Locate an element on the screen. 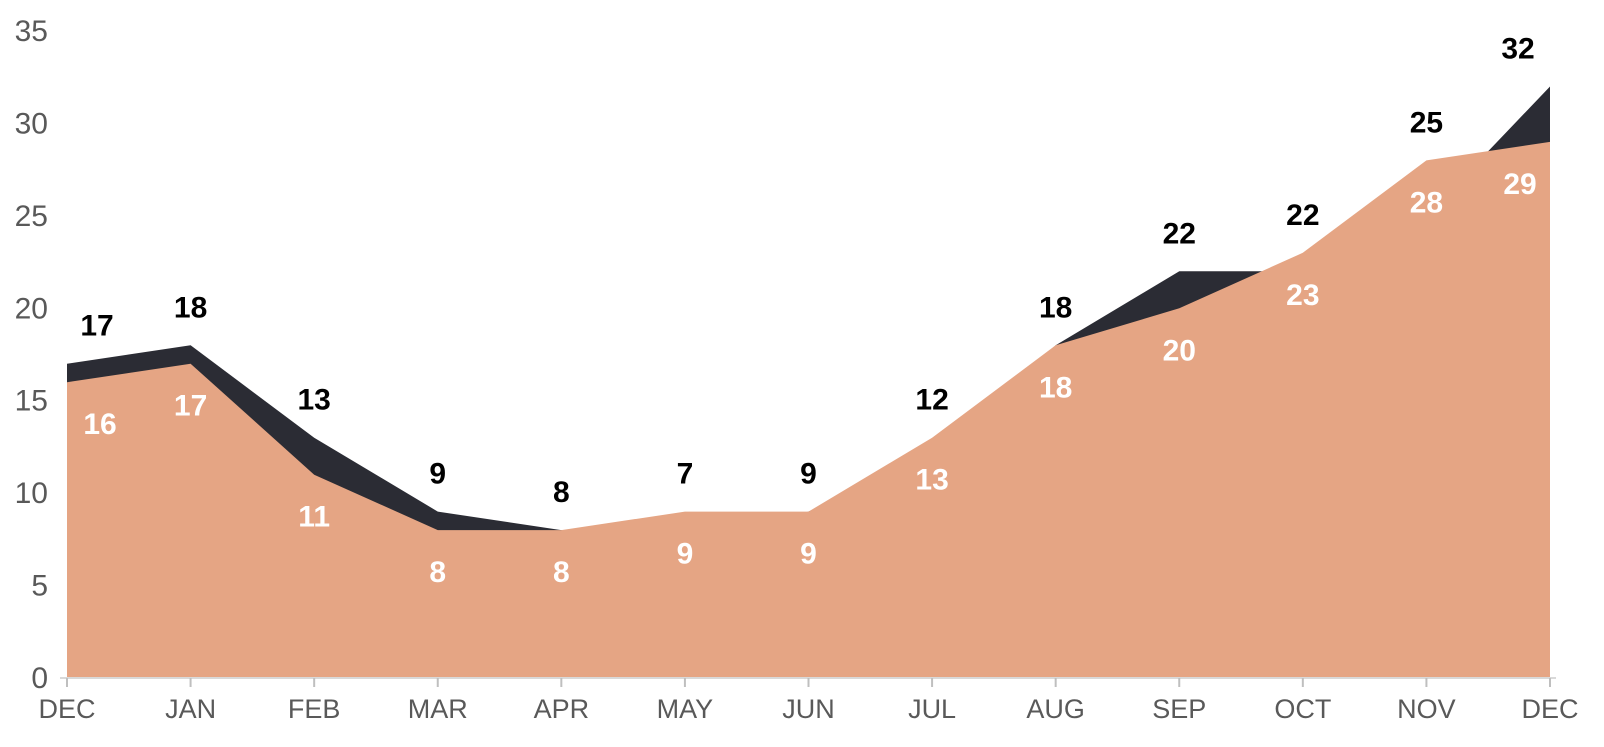  x-tick-label: MAY is located at coordinates (685, 709).